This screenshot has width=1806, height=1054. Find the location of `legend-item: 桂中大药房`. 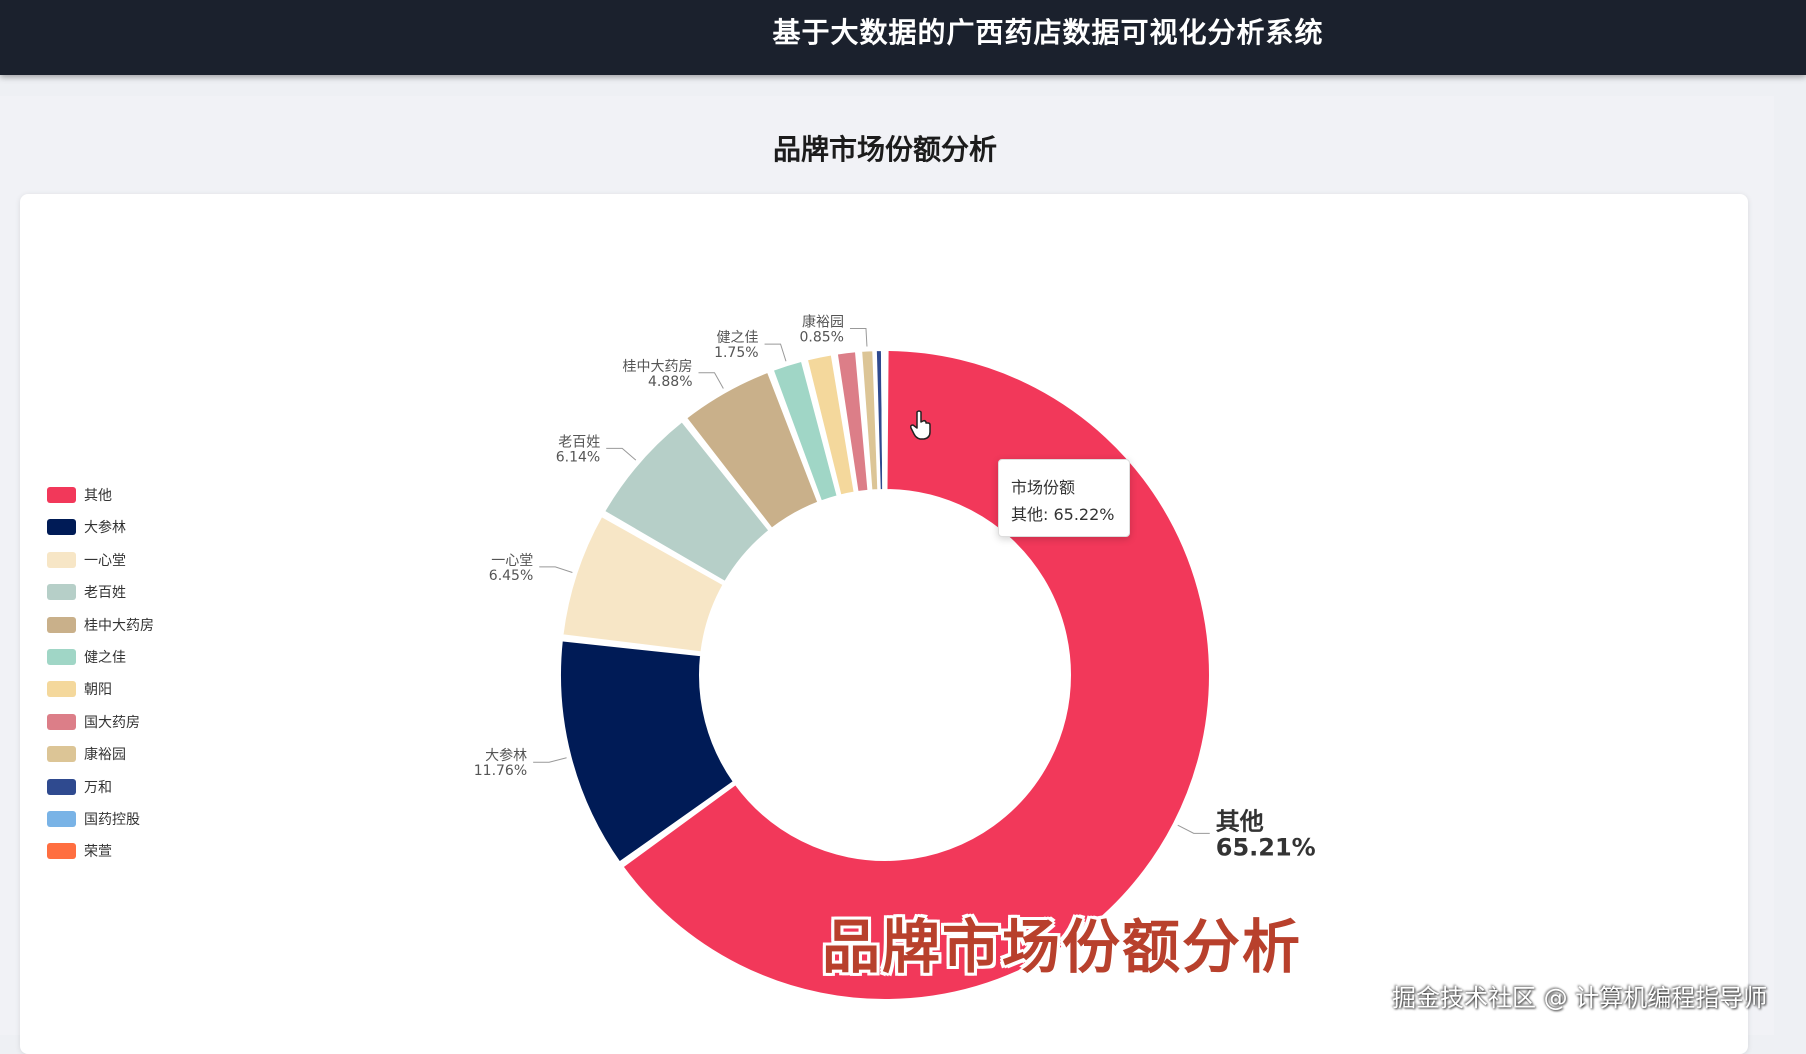

legend-item: 桂中大药房 is located at coordinates (100, 625).